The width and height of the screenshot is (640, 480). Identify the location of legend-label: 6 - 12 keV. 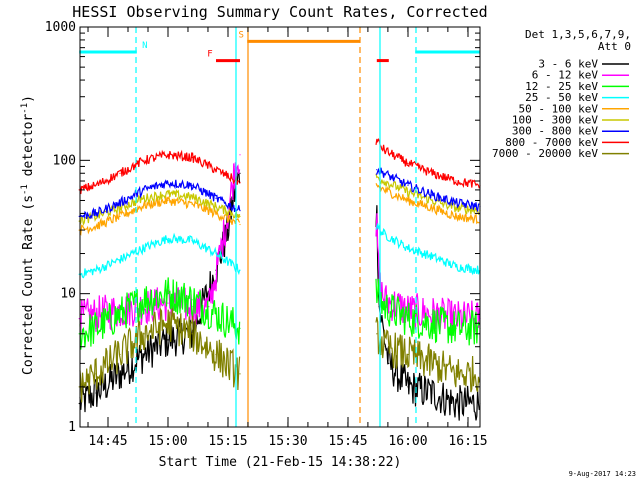
(565, 75).